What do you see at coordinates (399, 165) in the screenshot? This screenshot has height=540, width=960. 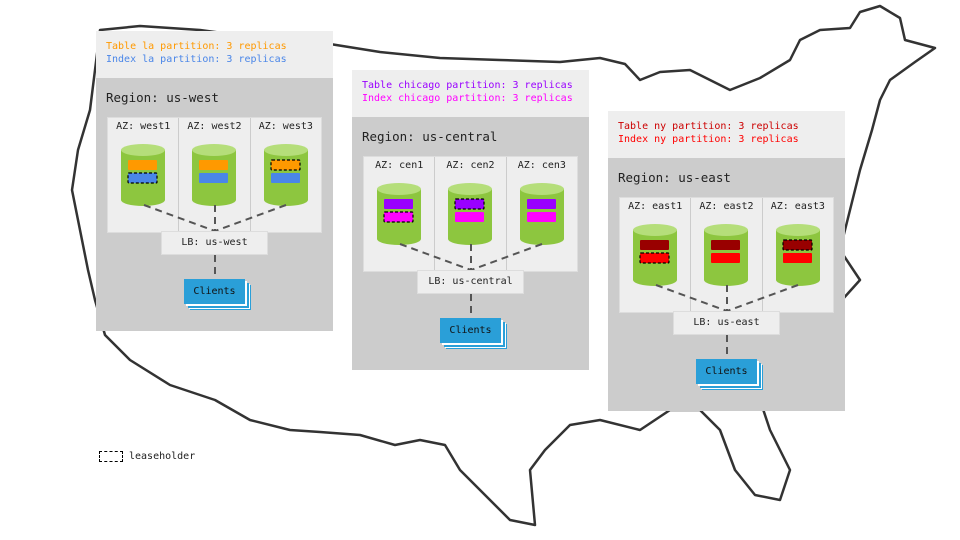 I see `az-label: AZ: cen1` at bounding box center [399, 165].